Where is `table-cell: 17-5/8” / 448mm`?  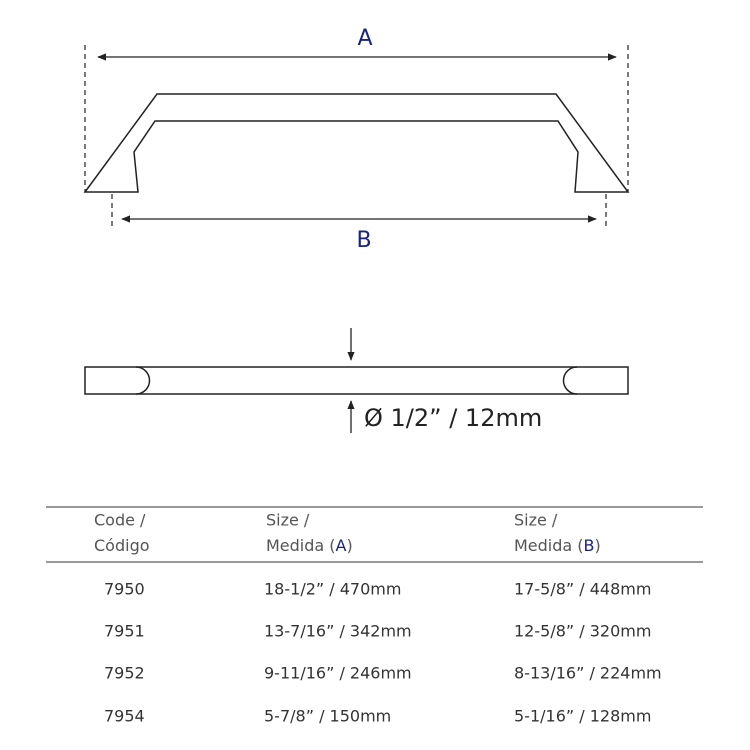
table-cell: 17-5/8” / 448mm is located at coordinates (582, 589).